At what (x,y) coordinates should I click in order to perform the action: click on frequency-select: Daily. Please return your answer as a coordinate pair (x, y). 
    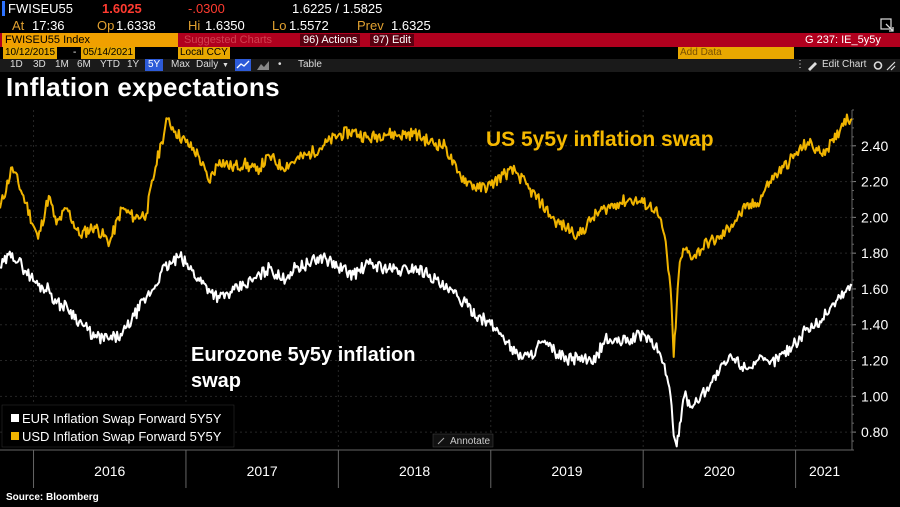
    Looking at the image, I should click on (207, 64).